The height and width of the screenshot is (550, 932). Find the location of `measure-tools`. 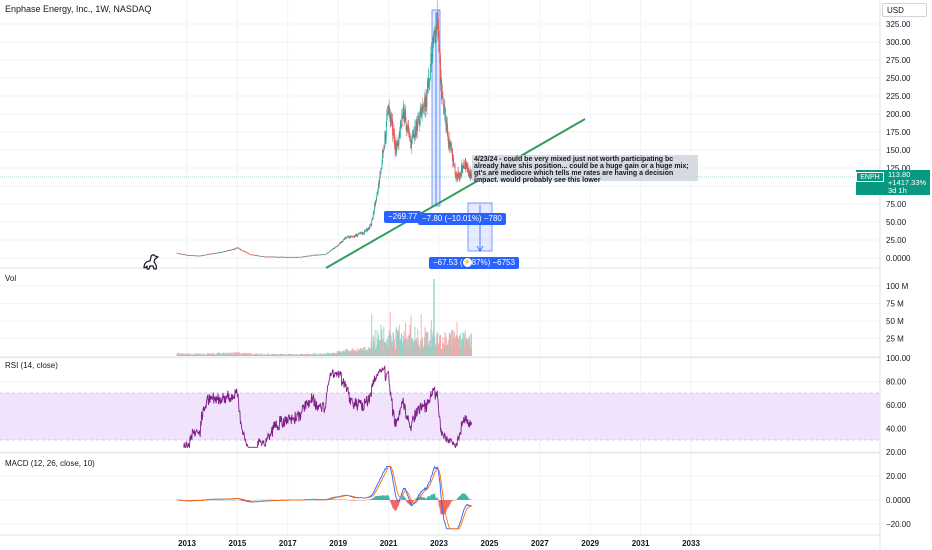

measure-tools is located at coordinates (462, 130).